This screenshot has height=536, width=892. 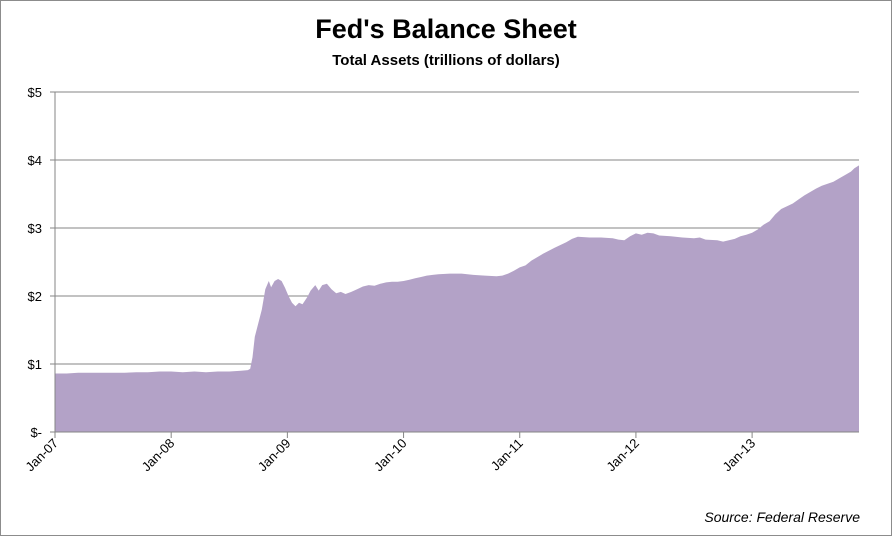 What do you see at coordinates (41, 455) in the screenshot?
I see `x-tick-label: Jan-07` at bounding box center [41, 455].